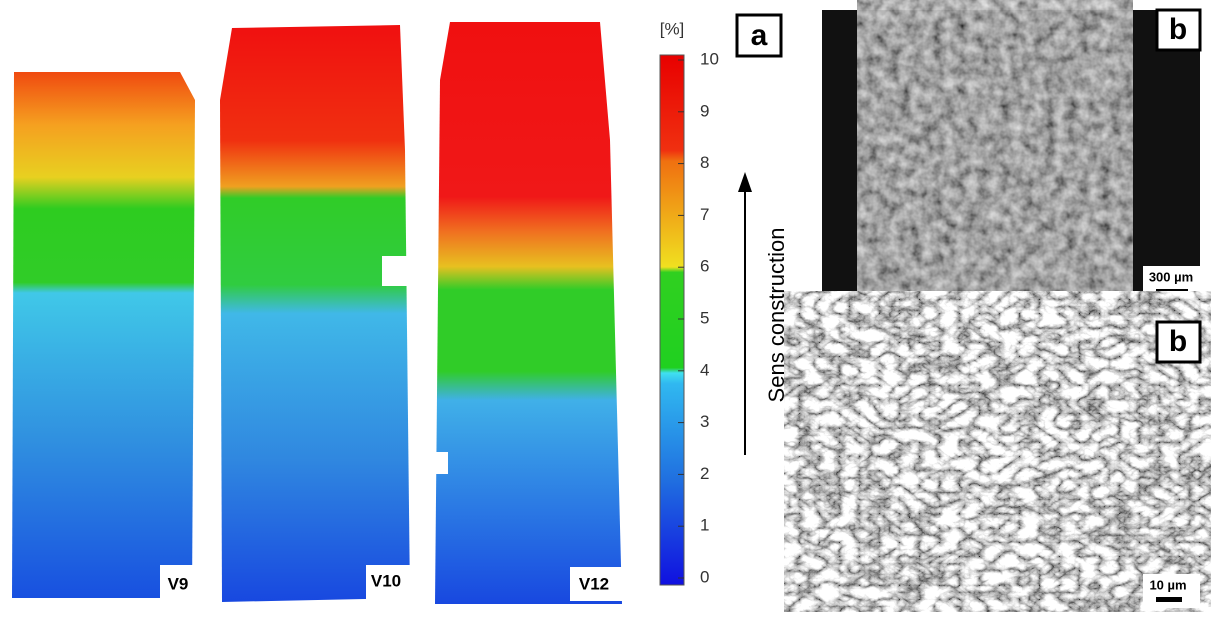  Describe the element at coordinates (704, 369) in the screenshot. I see `colorbar-tick-label: 4` at that location.